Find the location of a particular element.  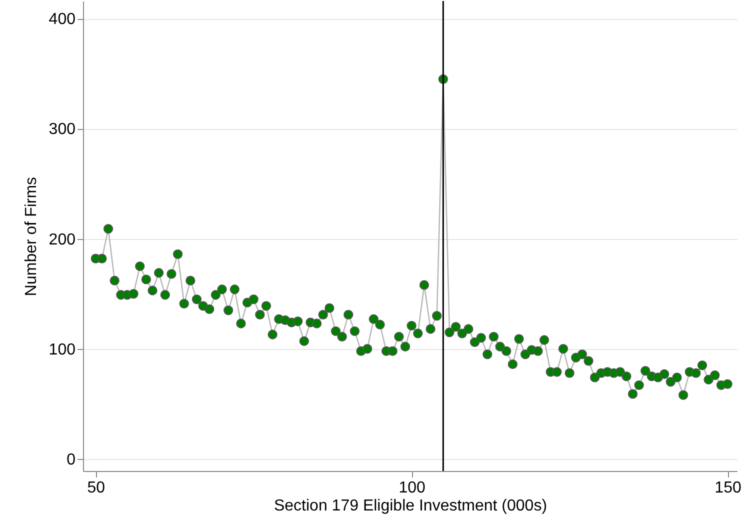

y-tick-label: 0 is located at coordinates (71, 459).